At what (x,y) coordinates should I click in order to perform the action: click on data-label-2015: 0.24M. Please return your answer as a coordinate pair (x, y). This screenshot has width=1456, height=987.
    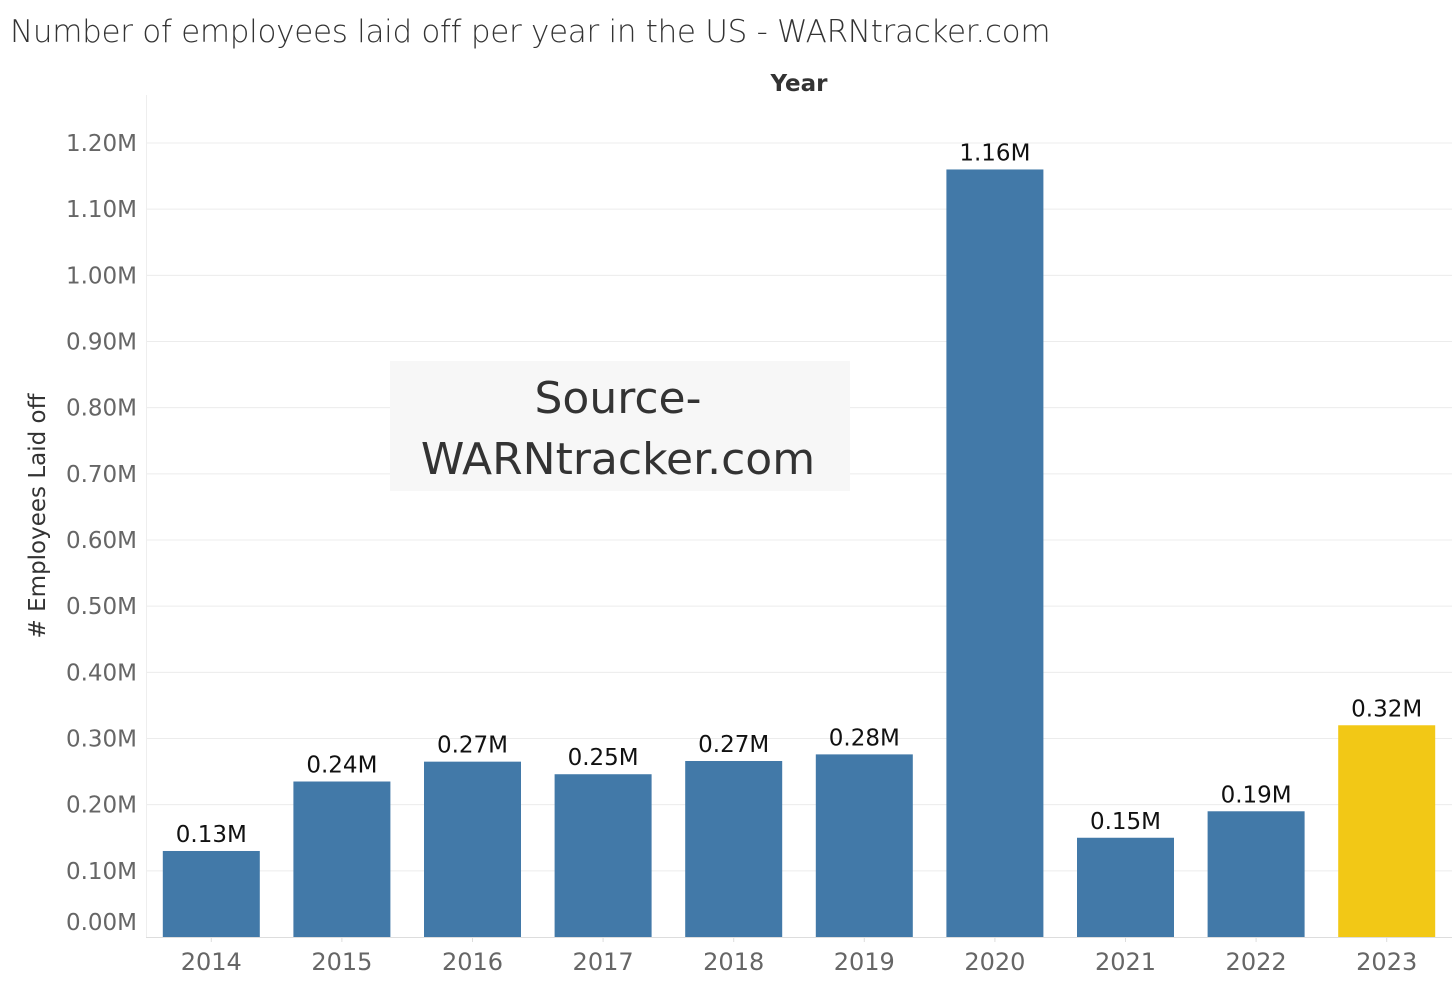
    Looking at the image, I should click on (341, 766).